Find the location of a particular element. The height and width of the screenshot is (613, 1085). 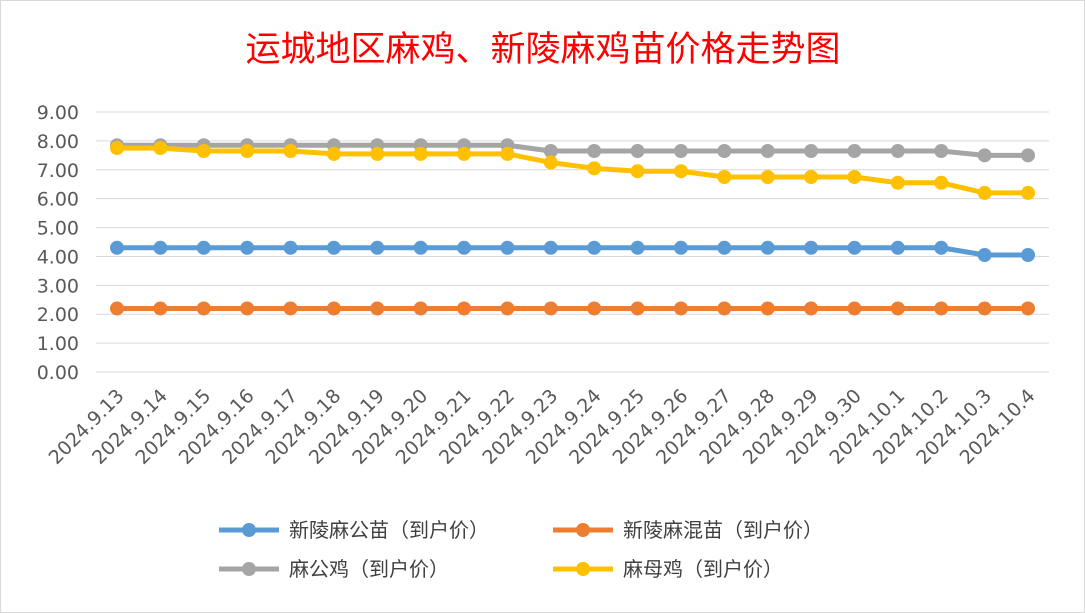

legend-item: 麻母鸡（到户价） is located at coordinates (668, 569).